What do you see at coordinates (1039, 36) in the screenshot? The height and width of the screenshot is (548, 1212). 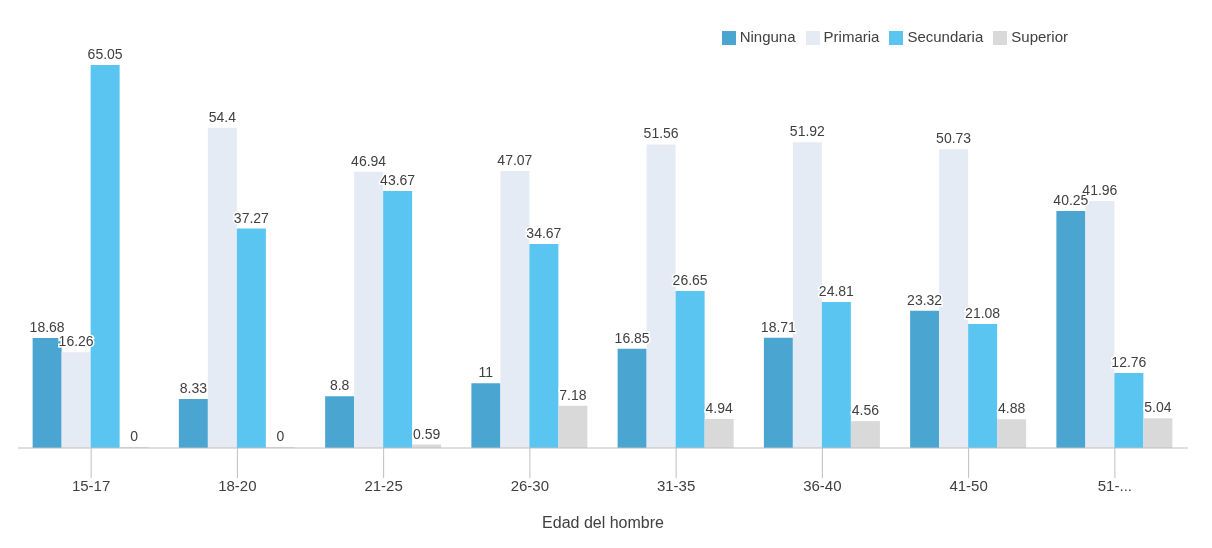 I see `legend-label: Superior` at bounding box center [1039, 36].